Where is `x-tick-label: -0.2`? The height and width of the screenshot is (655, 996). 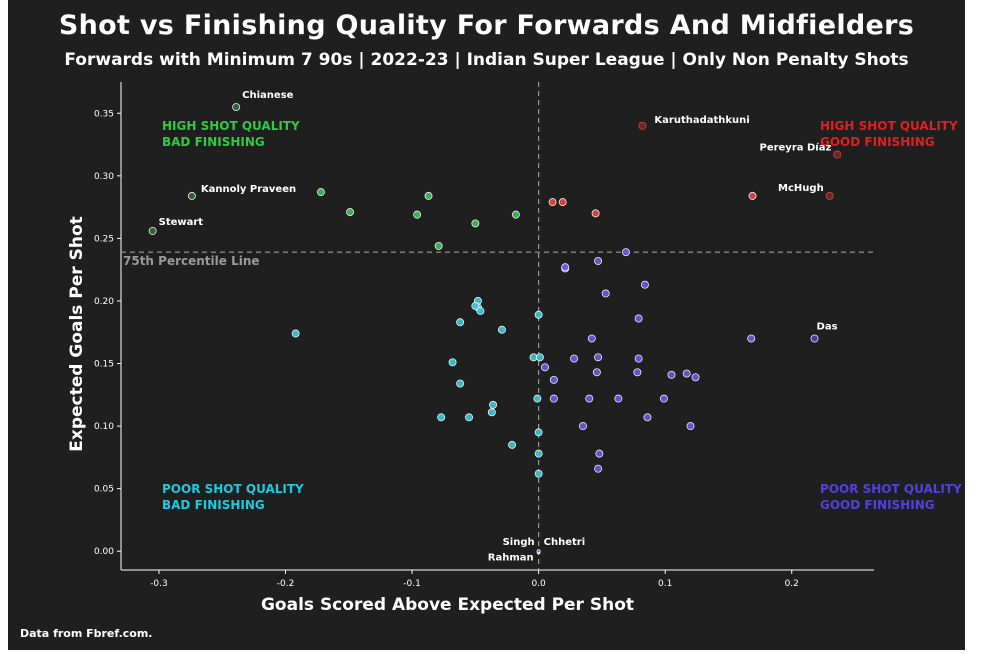
x-tick-label: -0.2 is located at coordinates (286, 584).